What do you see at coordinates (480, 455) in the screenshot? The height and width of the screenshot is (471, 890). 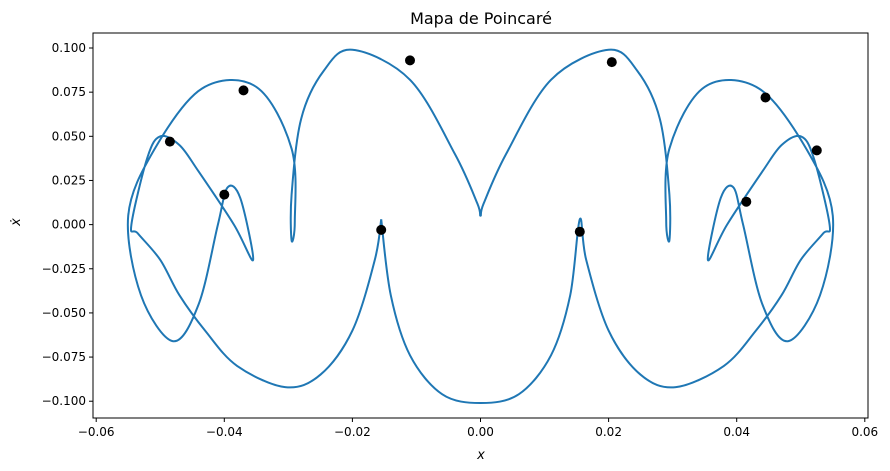 I see `x-axis-label: x` at bounding box center [480, 455].